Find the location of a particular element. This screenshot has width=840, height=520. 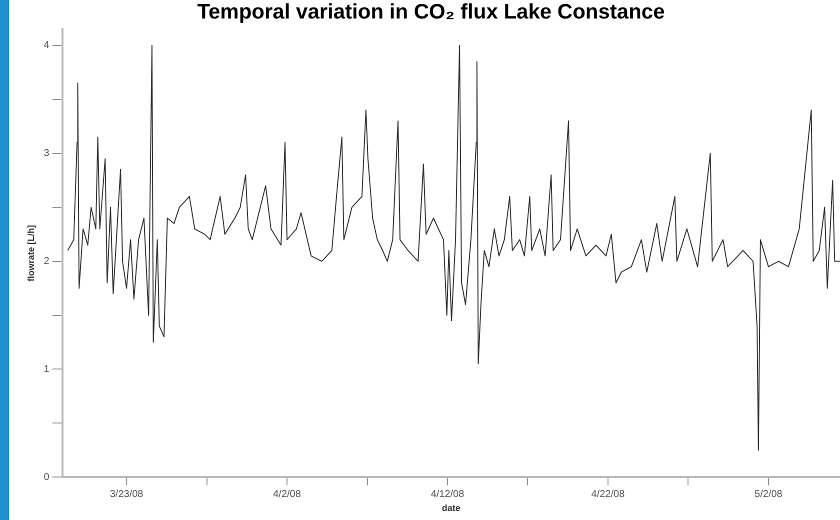

y-tick-label: 0 is located at coordinates (47, 477).